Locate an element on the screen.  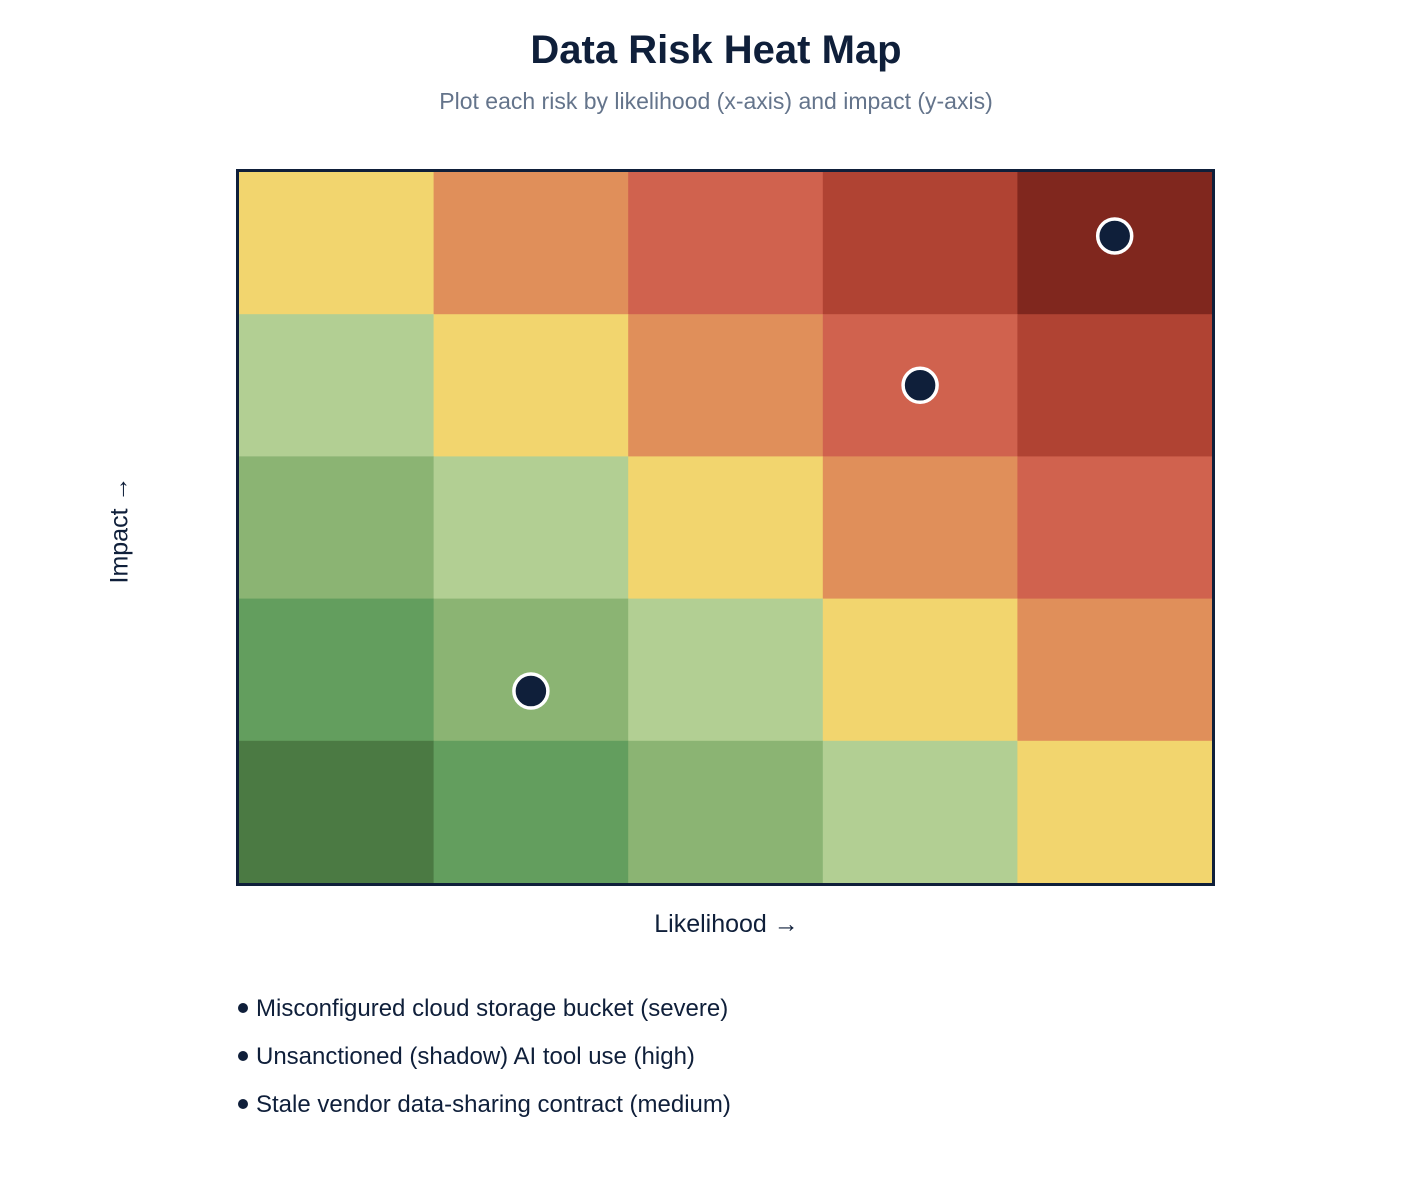
heatmap-cell-r2-c1 is located at coordinates (337, 670).